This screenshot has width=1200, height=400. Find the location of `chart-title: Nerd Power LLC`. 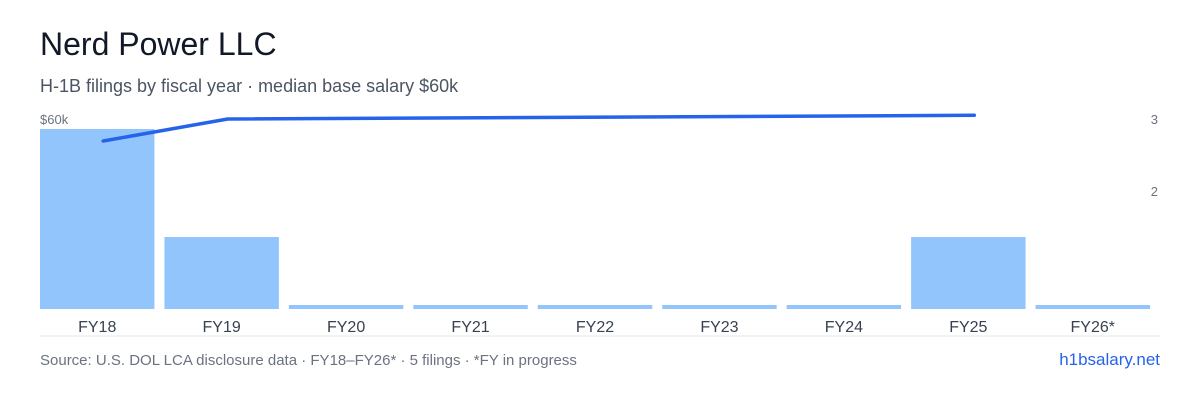

chart-title: Nerd Power LLC is located at coordinates (158, 44).